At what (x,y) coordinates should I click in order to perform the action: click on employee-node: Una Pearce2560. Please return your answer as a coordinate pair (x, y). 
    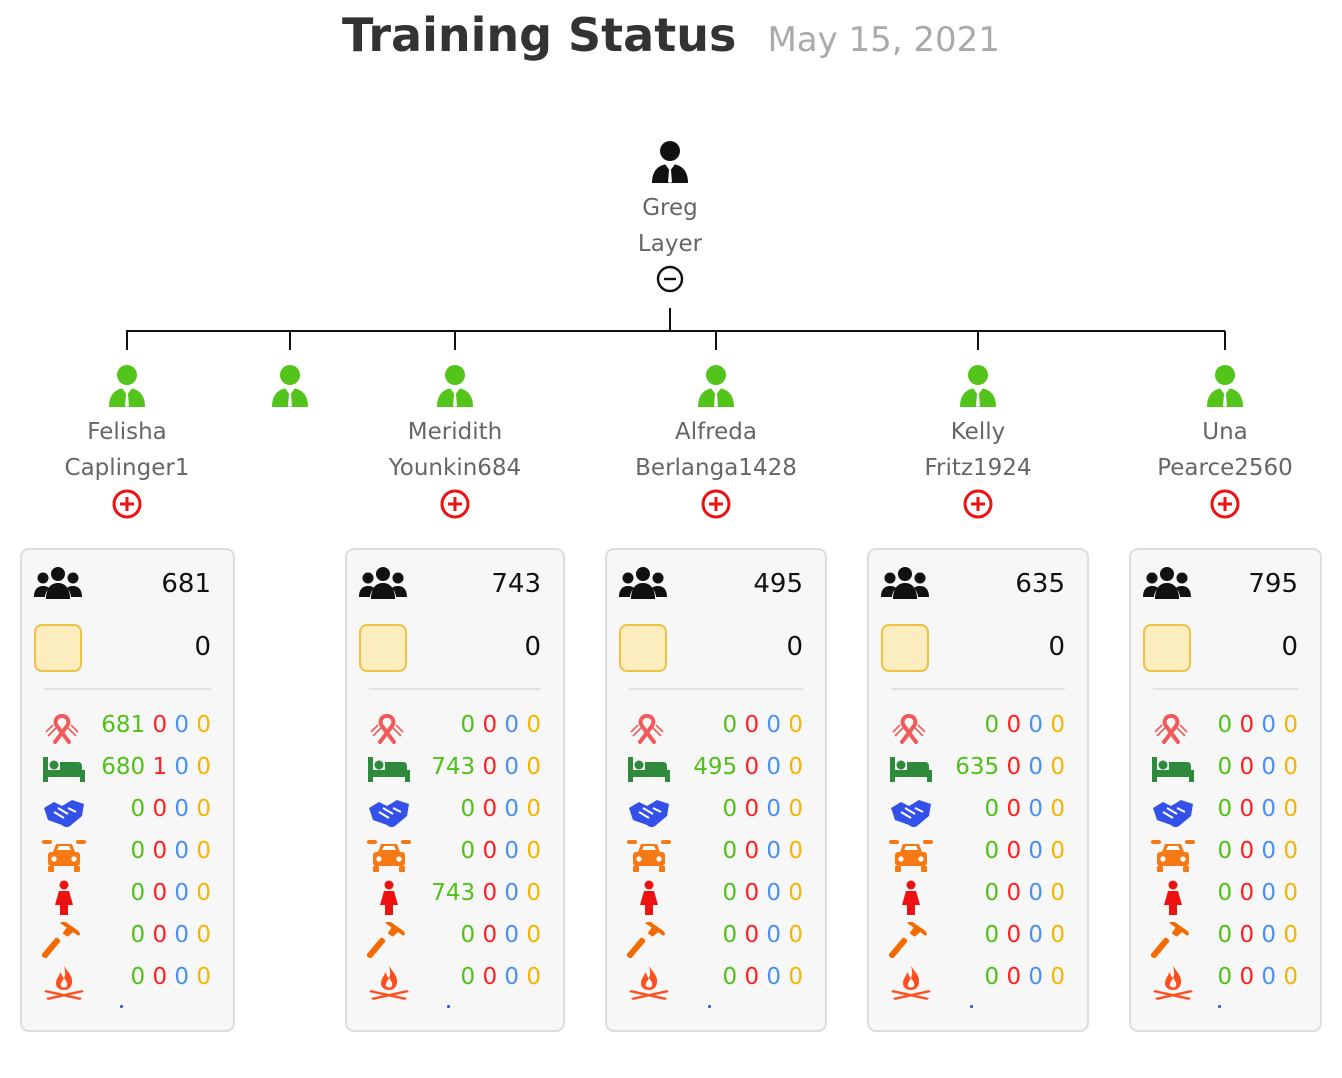
    Looking at the image, I should click on (1225, 442).